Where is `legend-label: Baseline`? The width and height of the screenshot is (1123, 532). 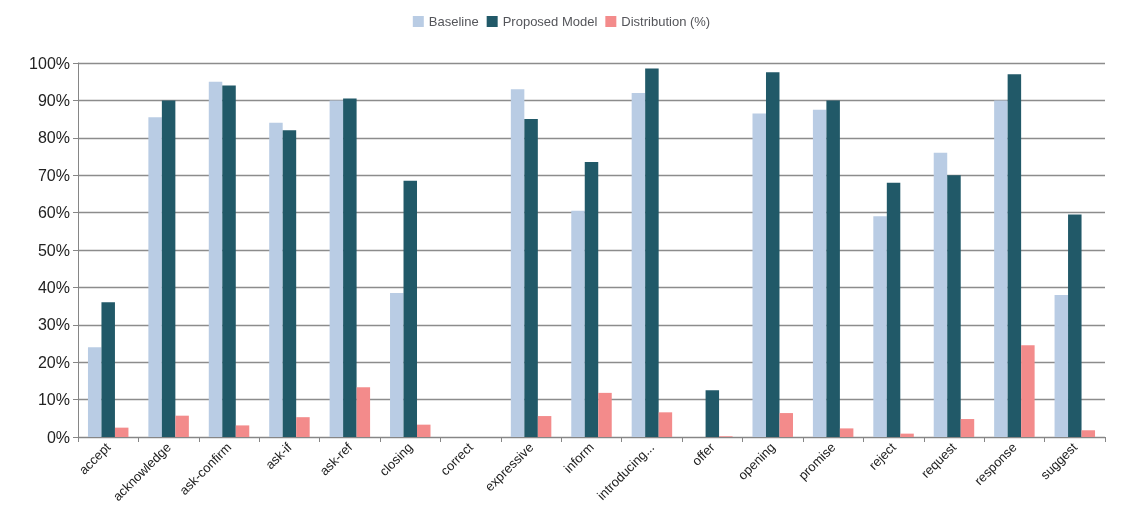
legend-label: Baseline is located at coordinates (453, 21).